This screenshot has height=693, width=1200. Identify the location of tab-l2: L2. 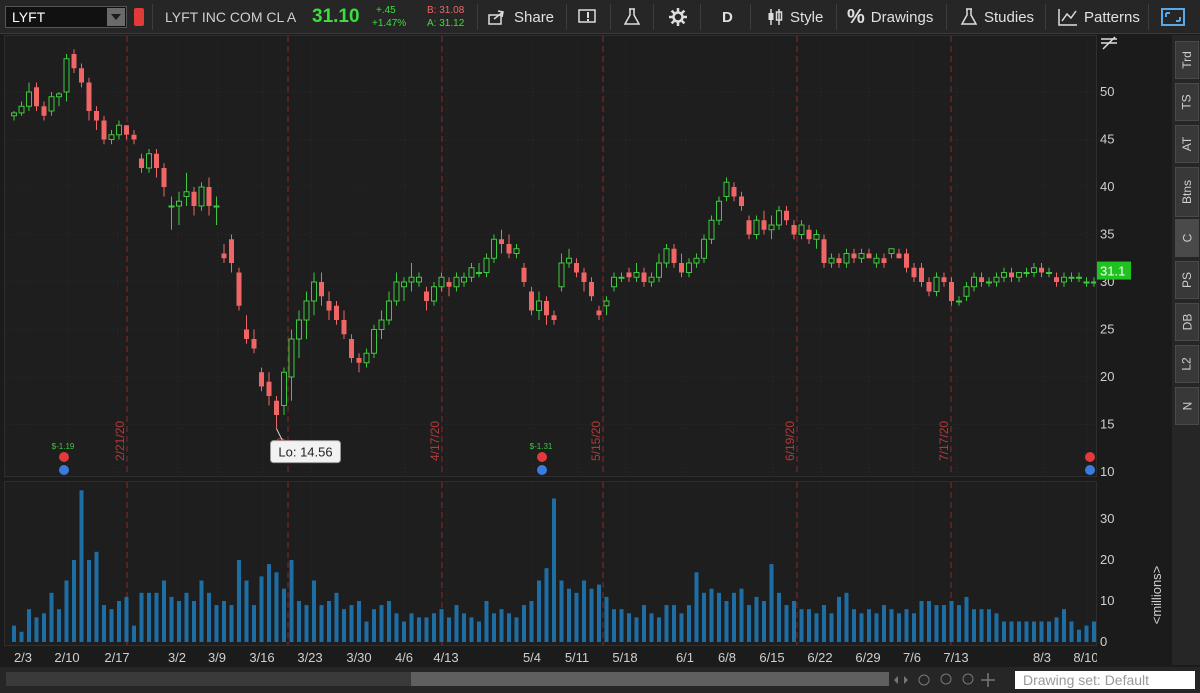
(1187, 364).